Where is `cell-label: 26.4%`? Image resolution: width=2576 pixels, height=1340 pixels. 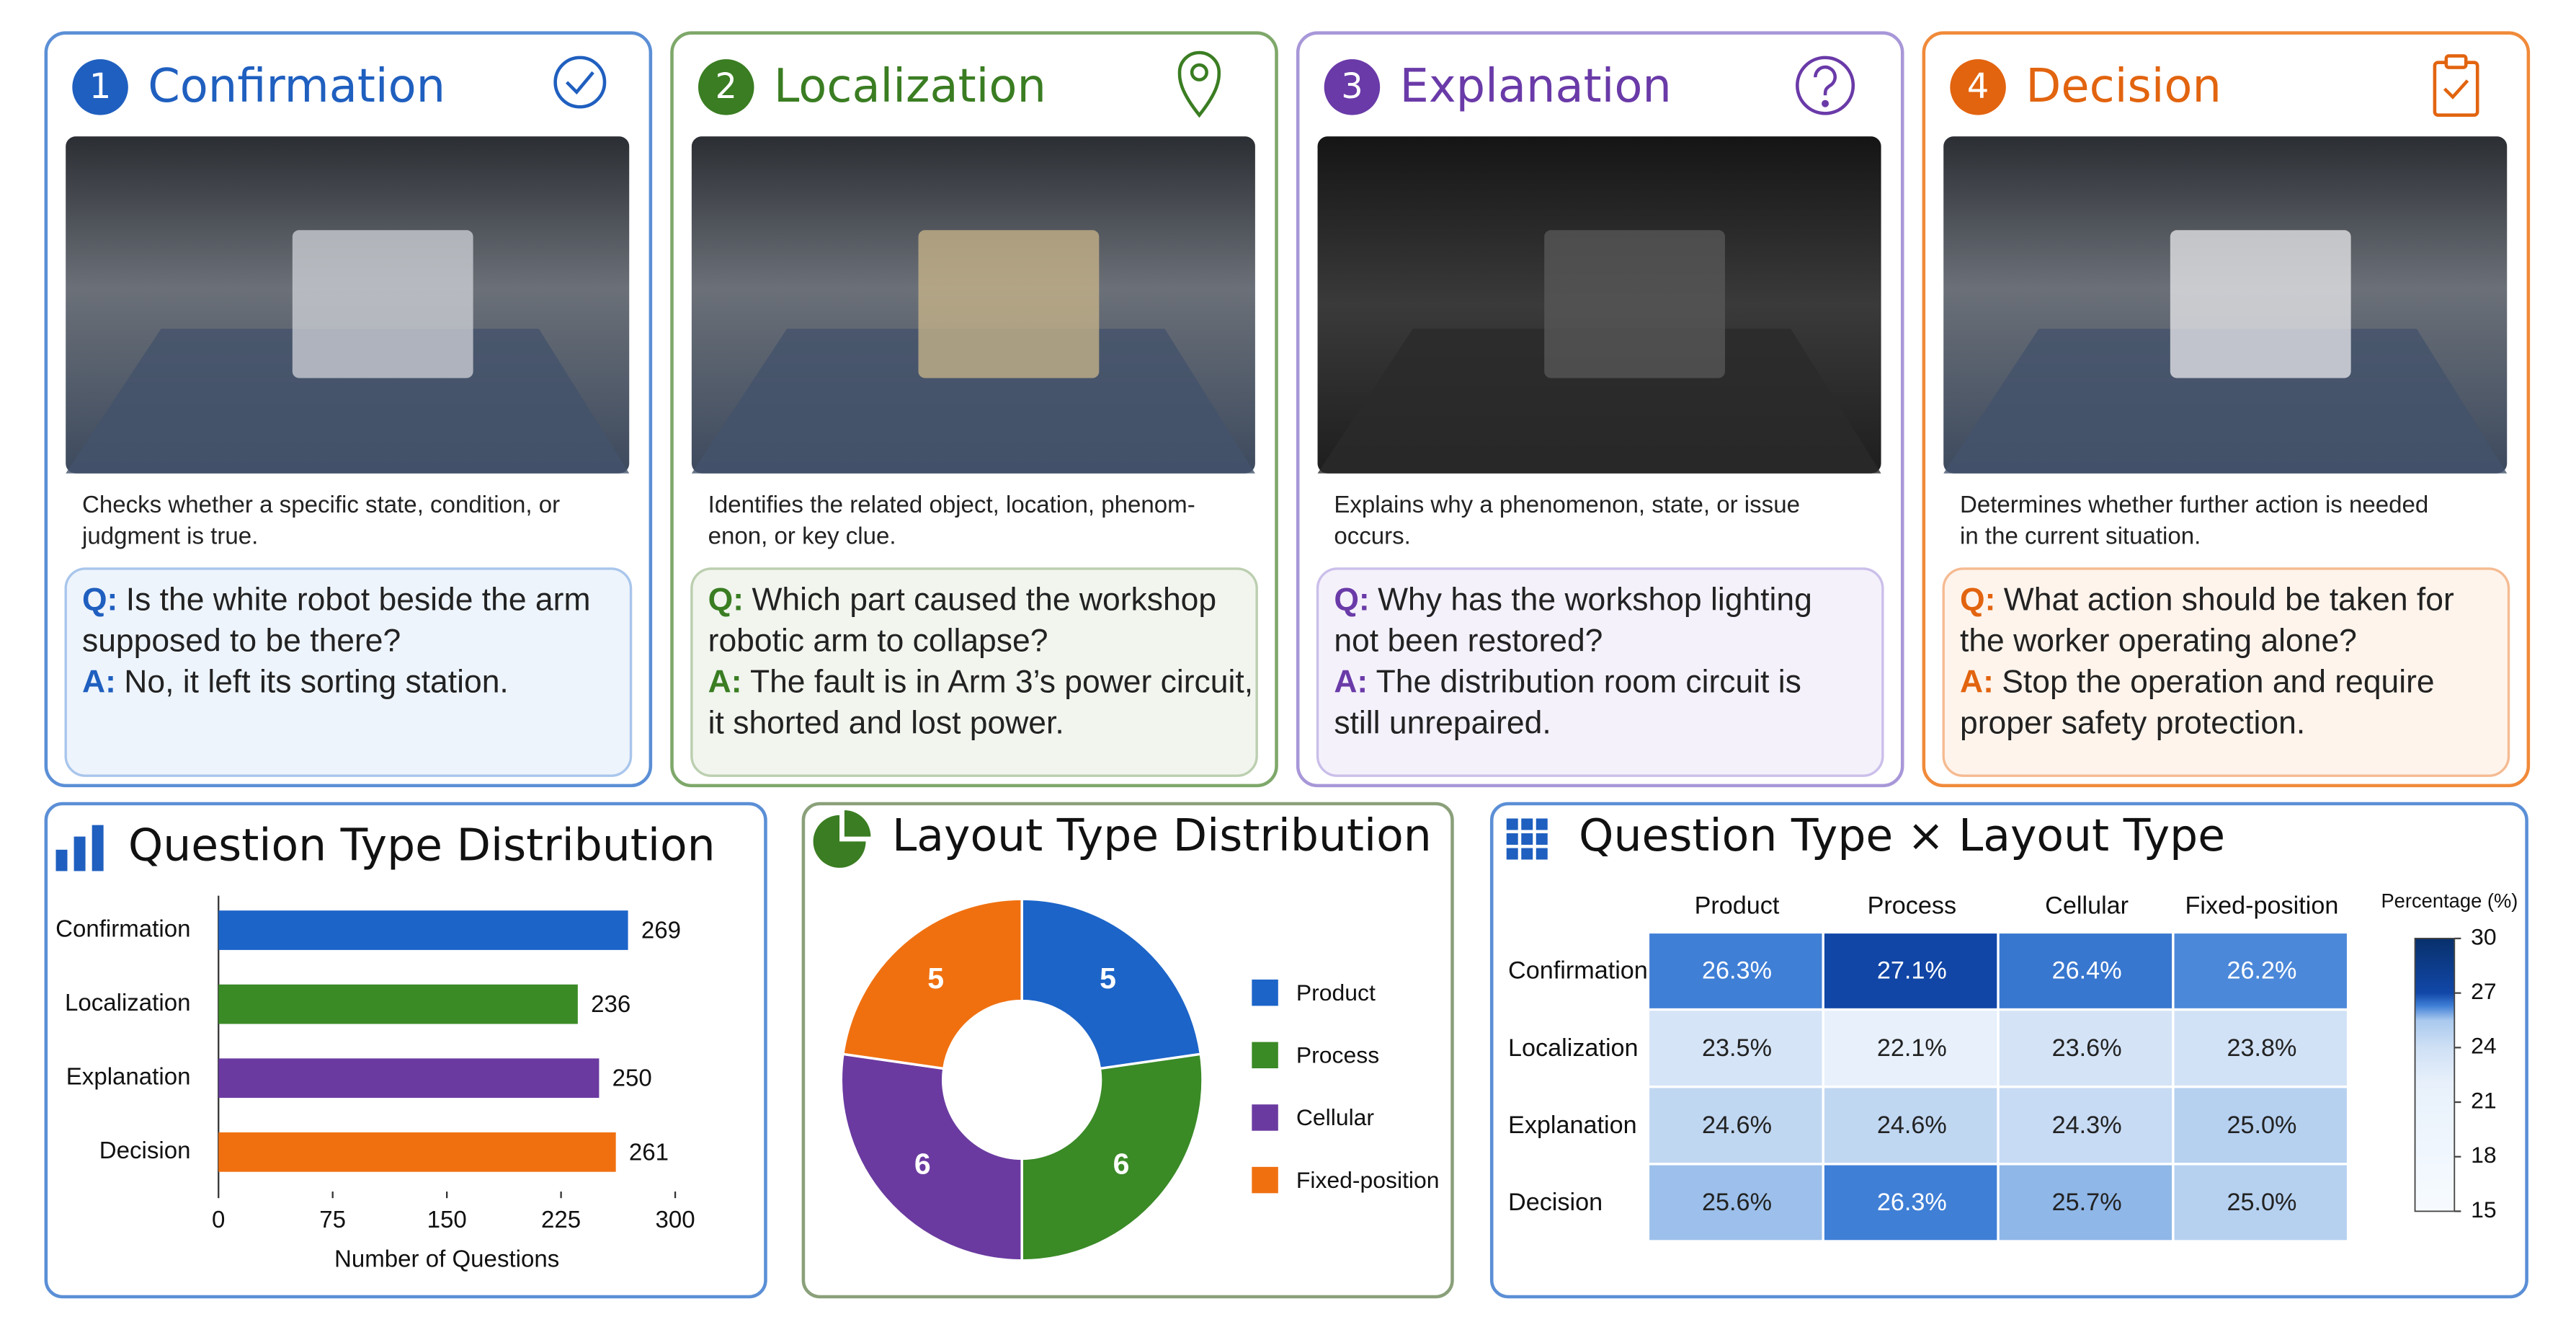
cell-label: 26.4% is located at coordinates (2087, 971).